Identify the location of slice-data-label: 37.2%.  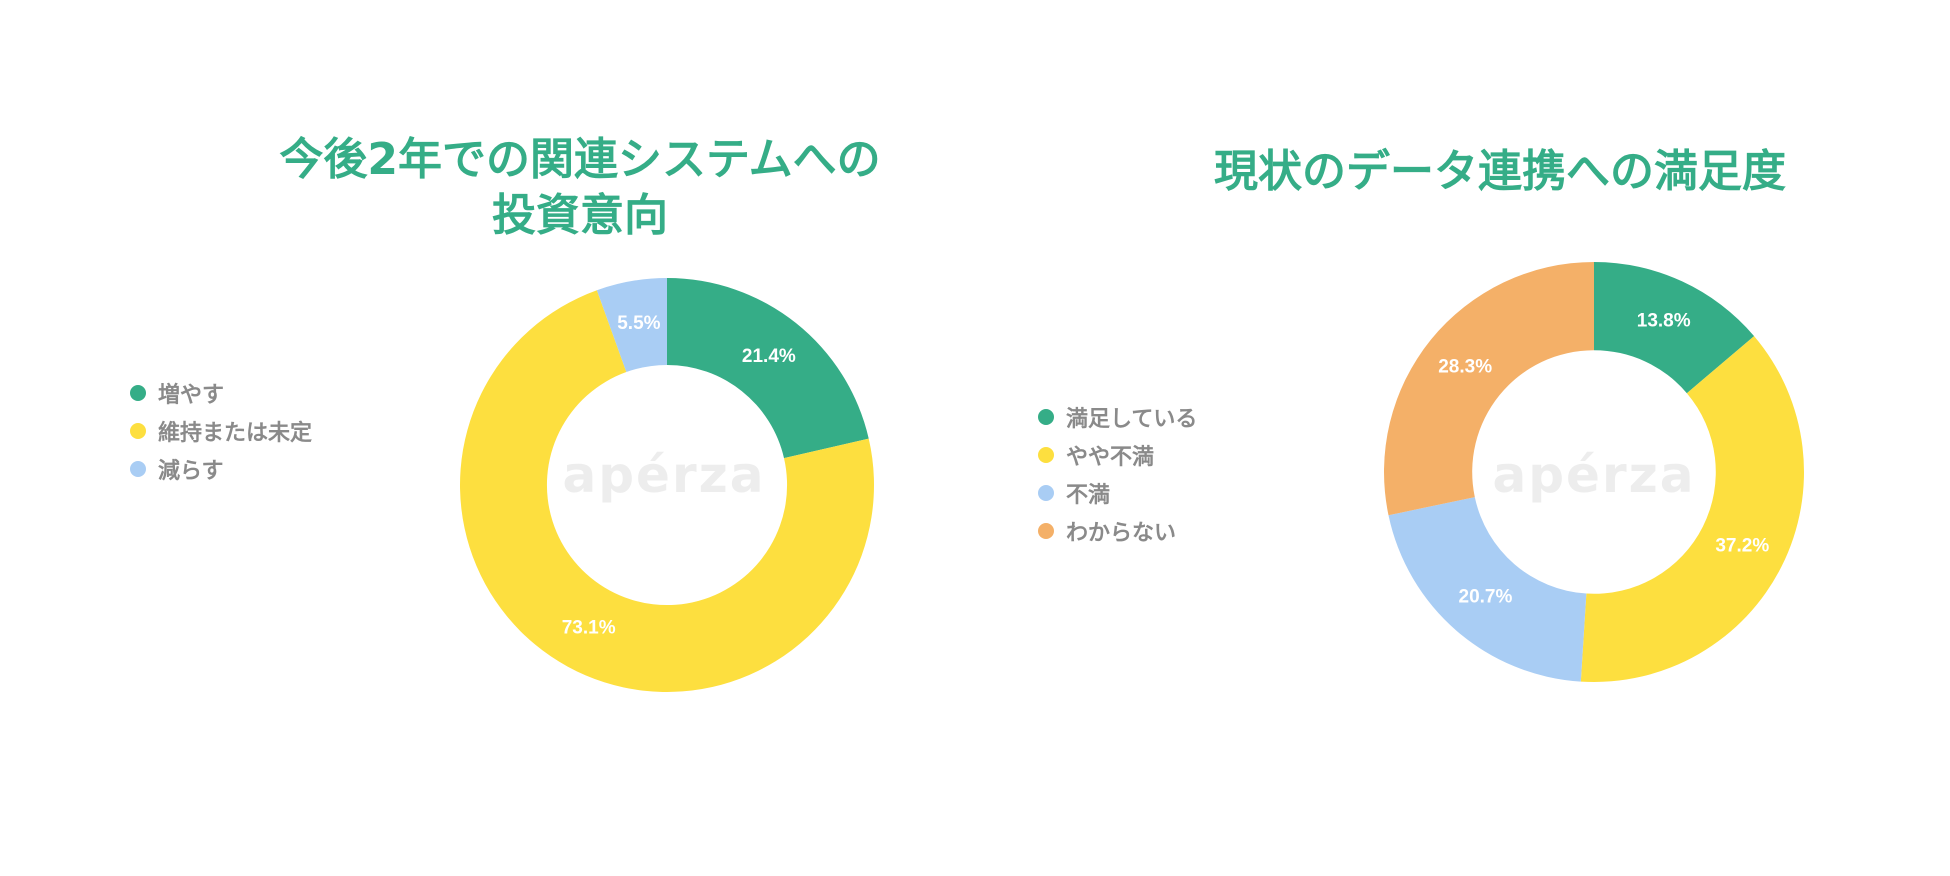
(1742, 545).